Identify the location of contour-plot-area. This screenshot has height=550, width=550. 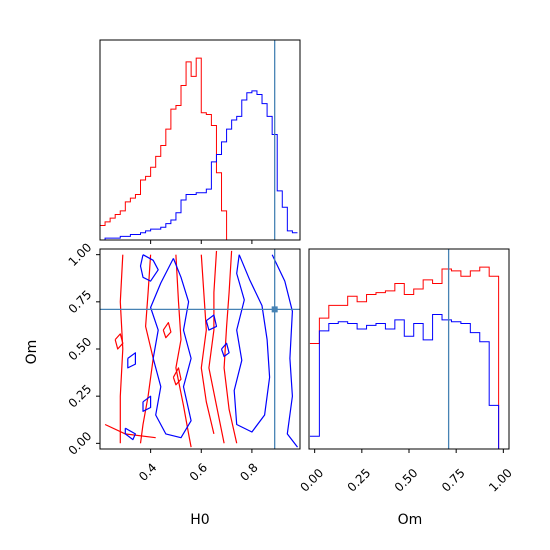
(200, 349).